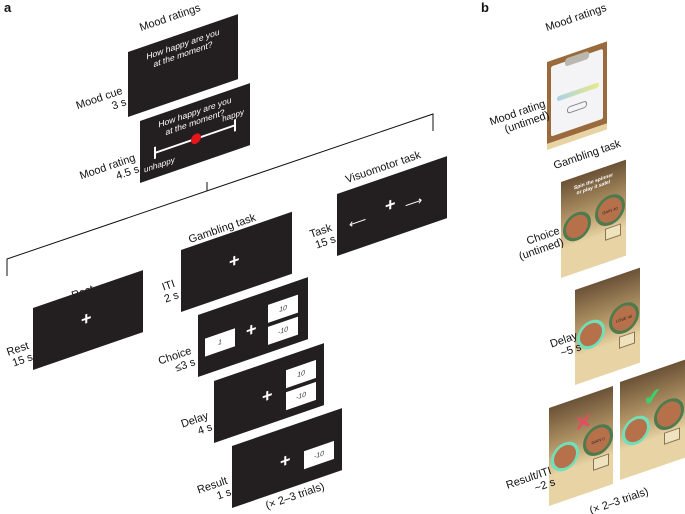 This screenshot has width=685, height=514. What do you see at coordinates (578, 92) in the screenshot?
I see `mood-slider` at bounding box center [578, 92].